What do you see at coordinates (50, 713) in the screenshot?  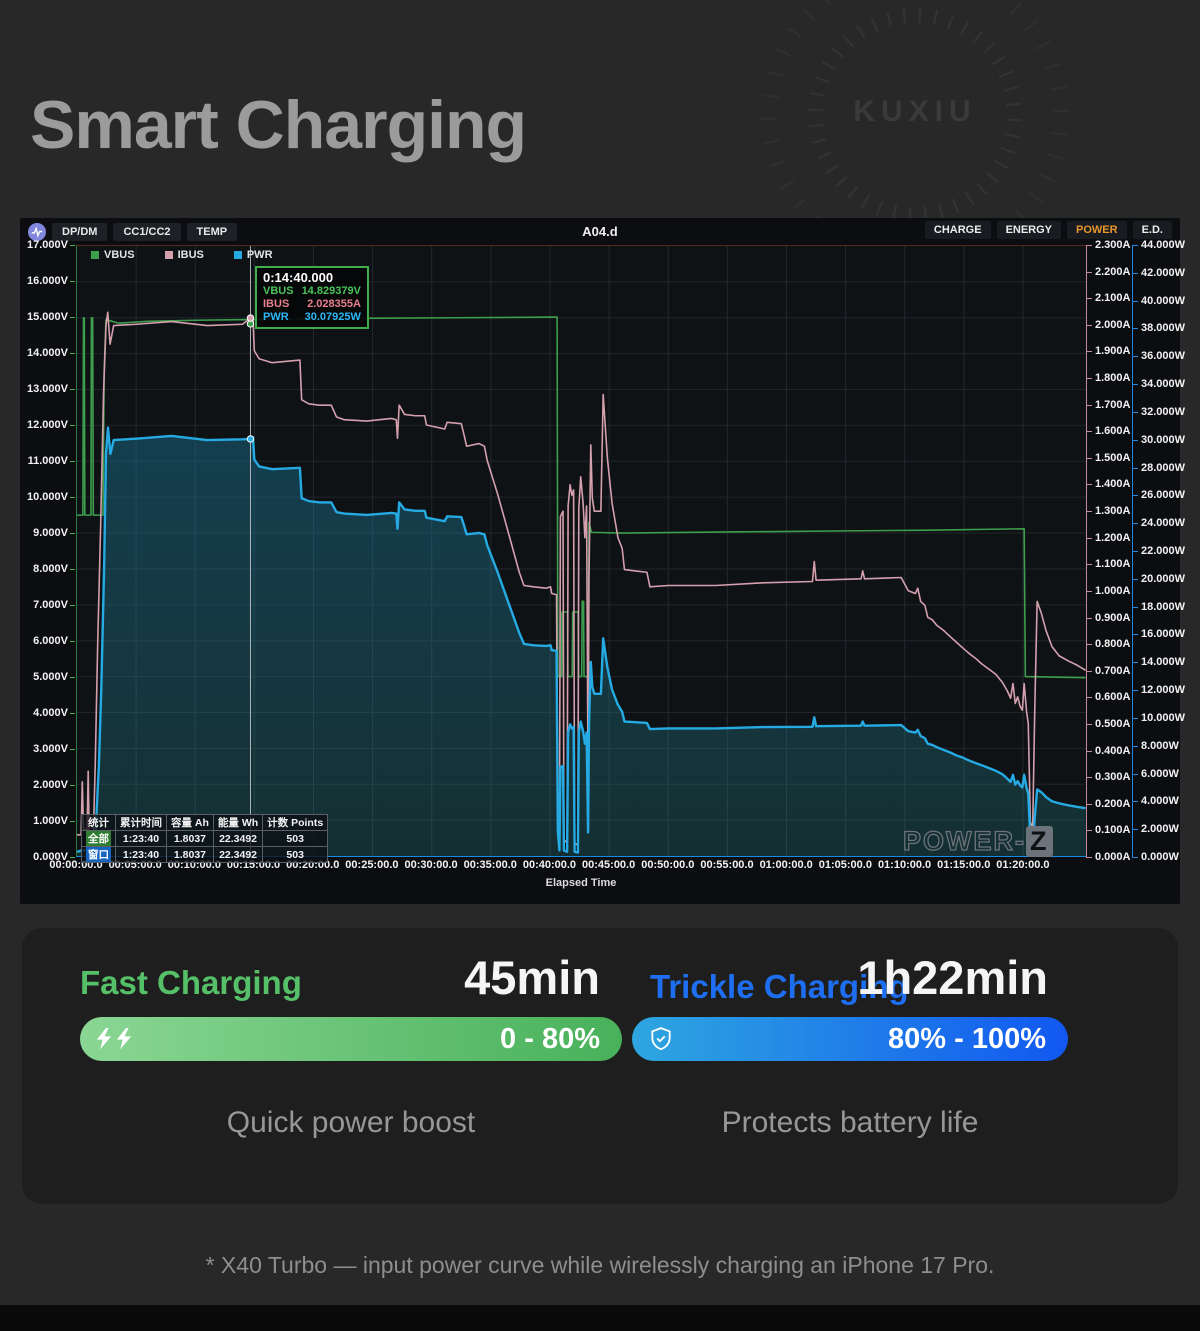 I see `vlabels-tick-label: 4.000V` at bounding box center [50, 713].